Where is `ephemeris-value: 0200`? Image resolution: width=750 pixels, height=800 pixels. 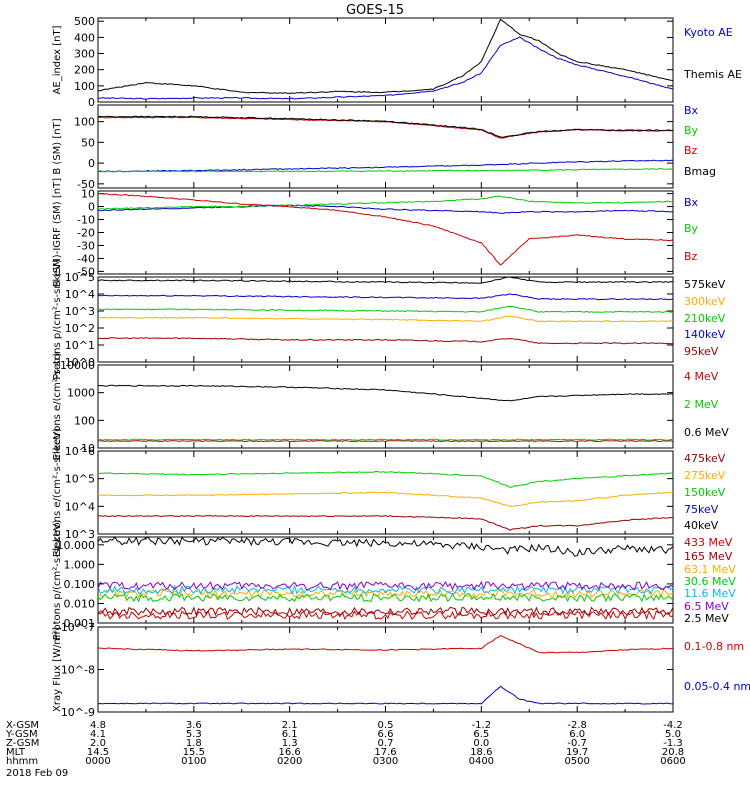 ephemeris-value: 0200 is located at coordinates (289, 761).